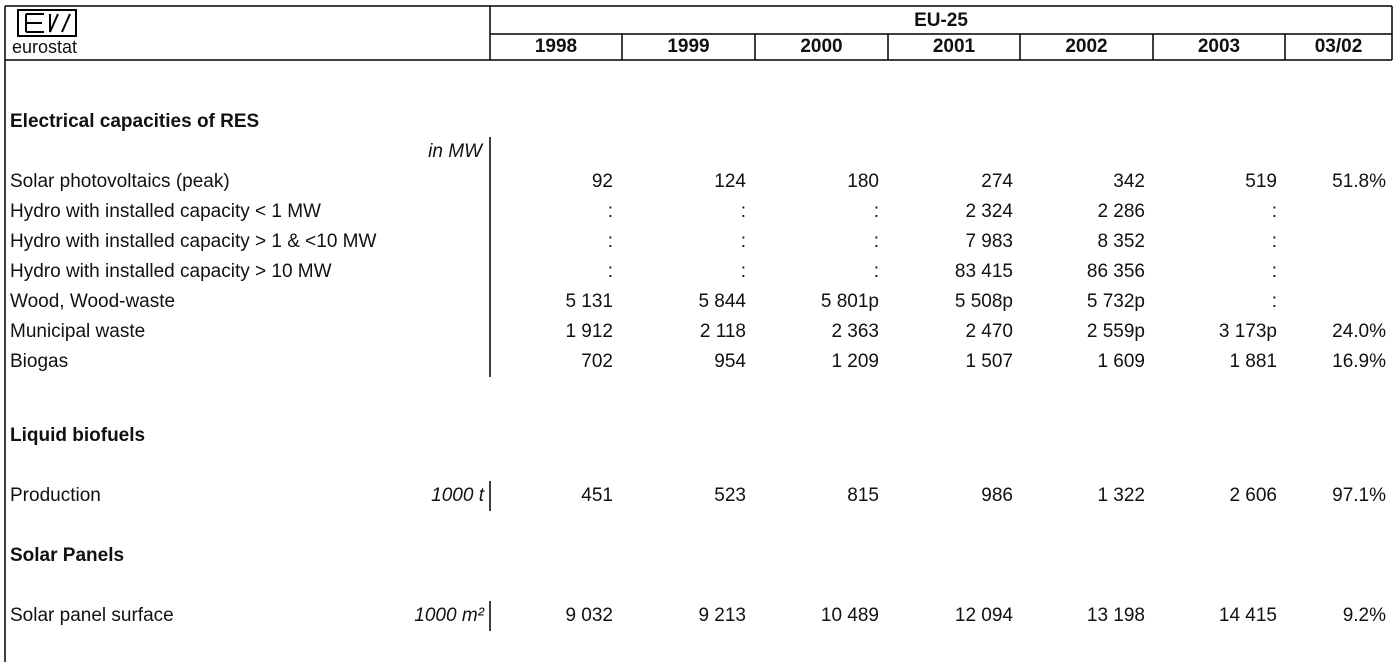 The image size is (1396, 662). What do you see at coordinates (1261, 181) in the screenshot?
I see `cell: 519` at bounding box center [1261, 181].